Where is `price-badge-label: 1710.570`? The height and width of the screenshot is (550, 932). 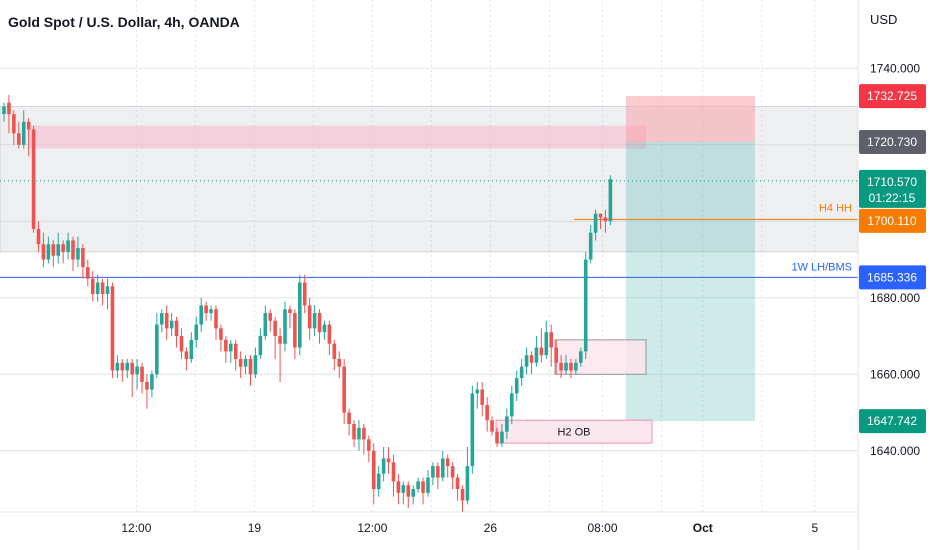
price-badge-label: 1710.570 is located at coordinates (892, 182).